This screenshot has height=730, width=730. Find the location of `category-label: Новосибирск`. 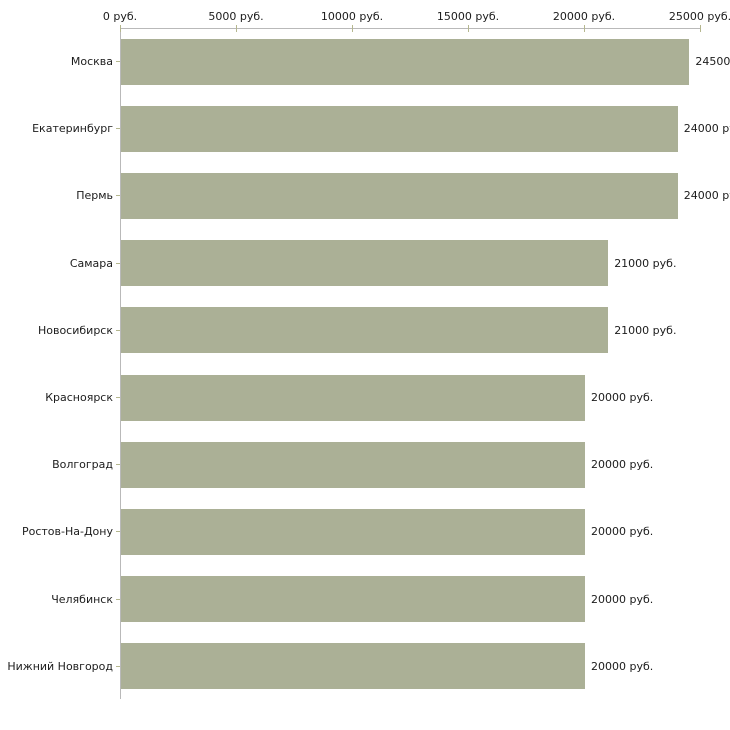

category-label: Новосибирск is located at coordinates (75, 330).